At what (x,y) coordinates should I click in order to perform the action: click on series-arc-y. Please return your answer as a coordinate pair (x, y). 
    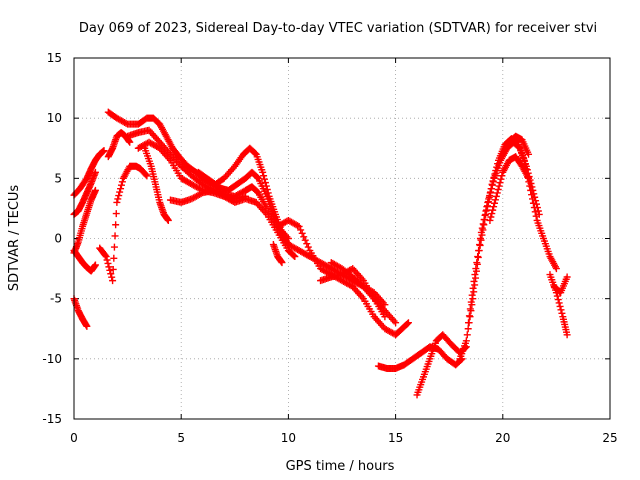
    Looking at the image, I should click on (558, 305).